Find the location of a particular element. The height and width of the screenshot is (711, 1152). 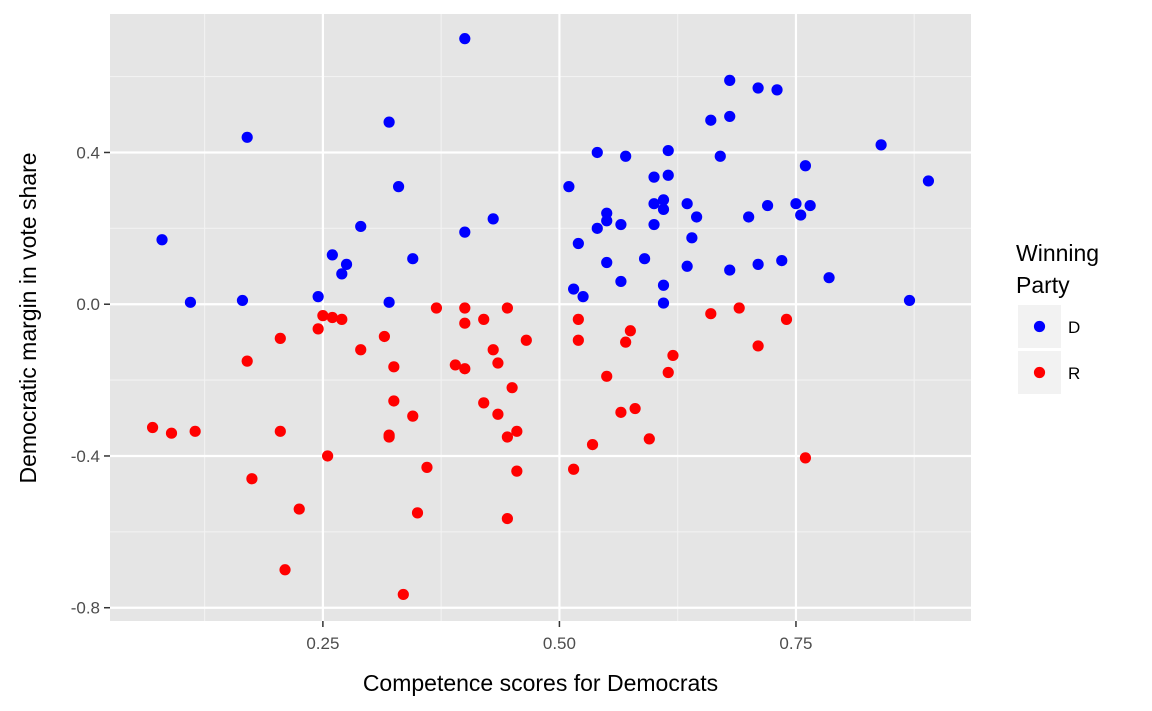

x-tick-label: 0.50 is located at coordinates (559, 643).